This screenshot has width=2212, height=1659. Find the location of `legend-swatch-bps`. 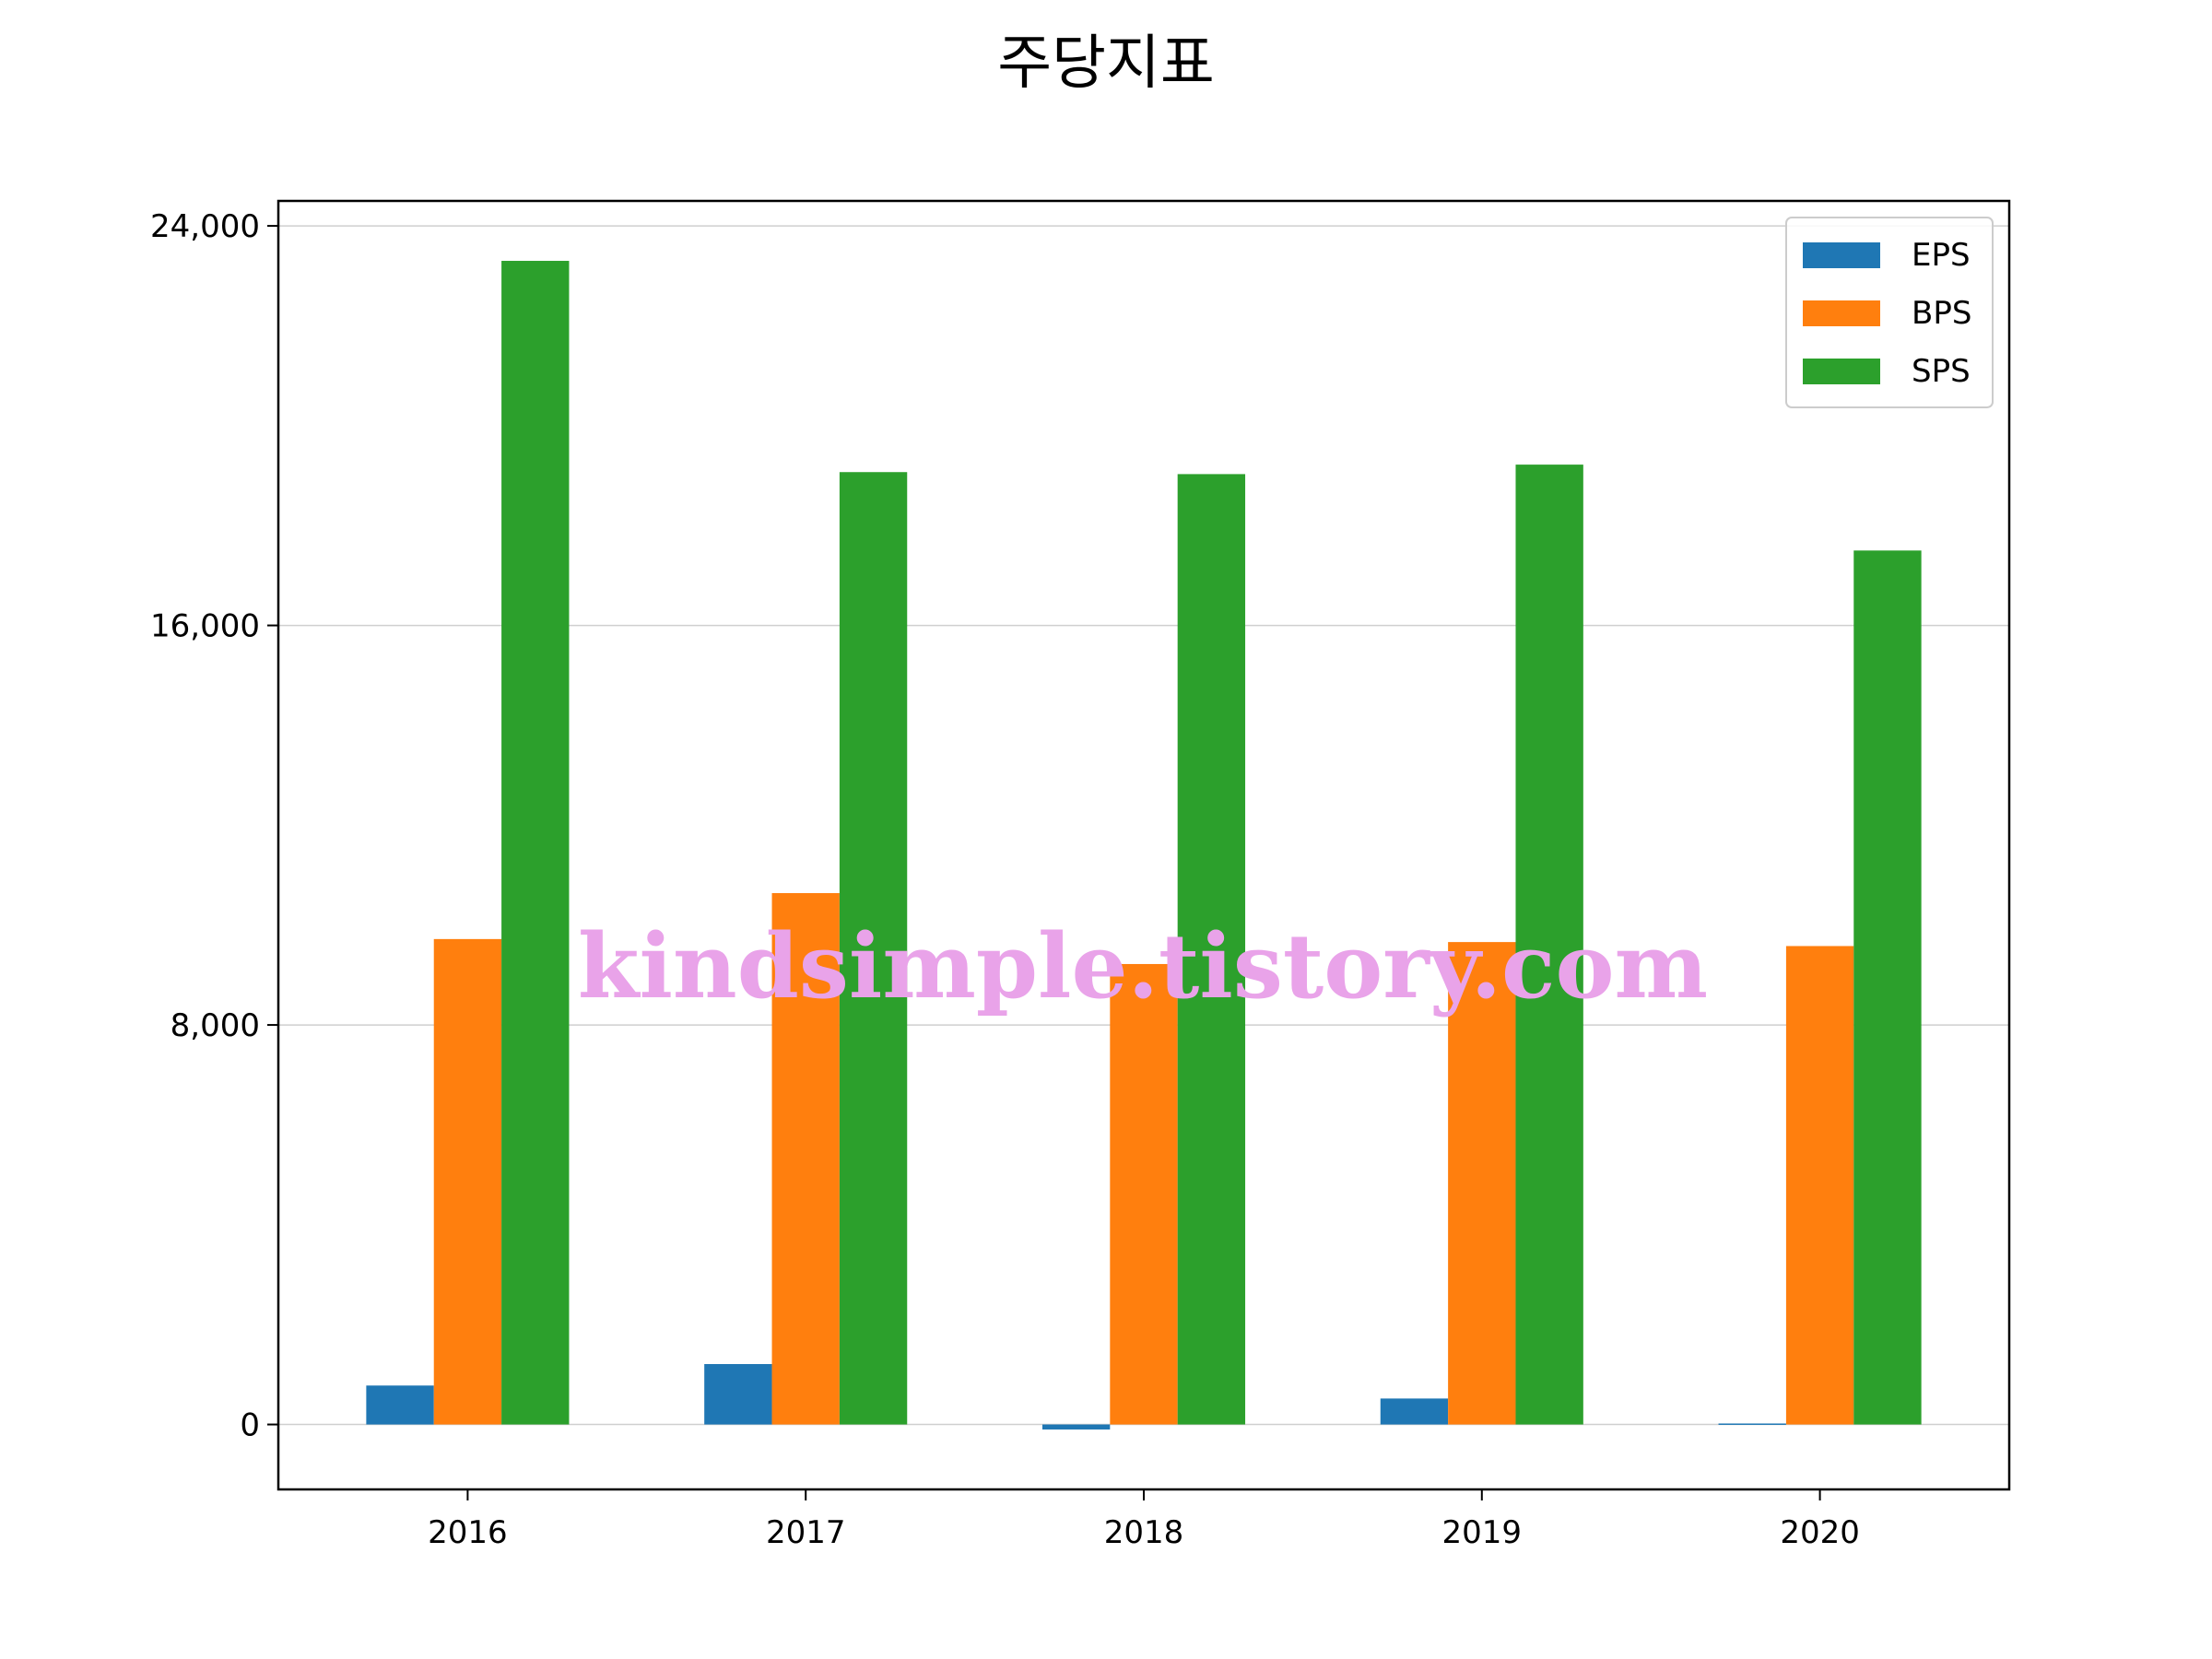

legend-swatch-bps is located at coordinates (1841, 313).